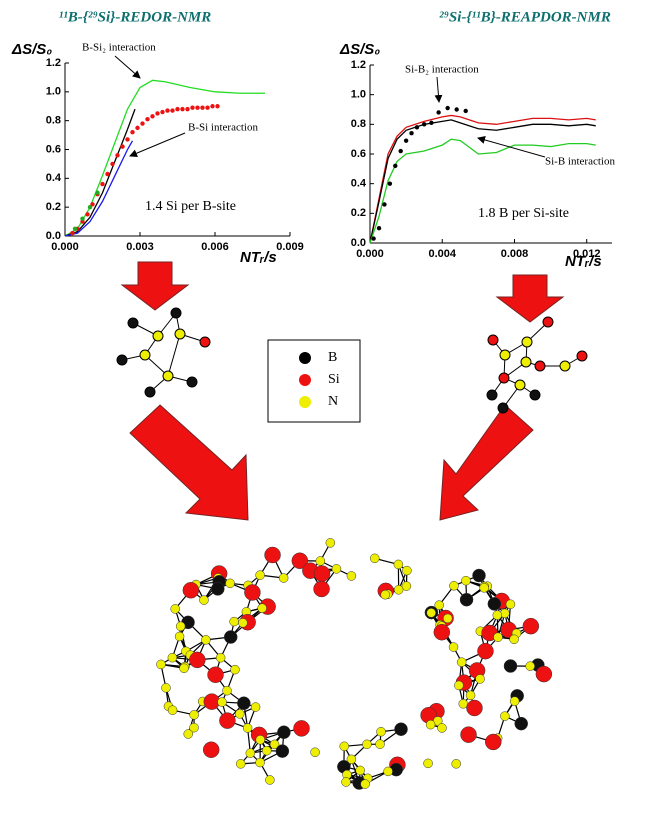  I want to click on annotation: Si-B₂ interaction, so click(442, 70).